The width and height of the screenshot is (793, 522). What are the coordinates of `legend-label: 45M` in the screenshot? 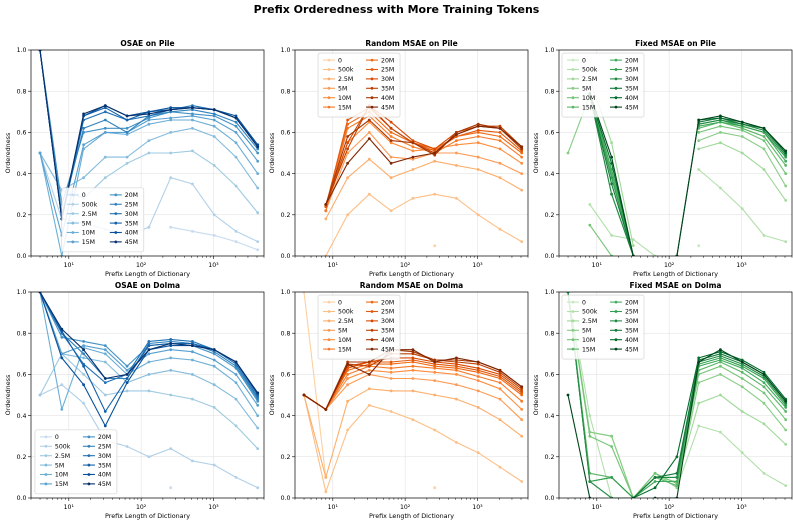 It's located at (631, 349).